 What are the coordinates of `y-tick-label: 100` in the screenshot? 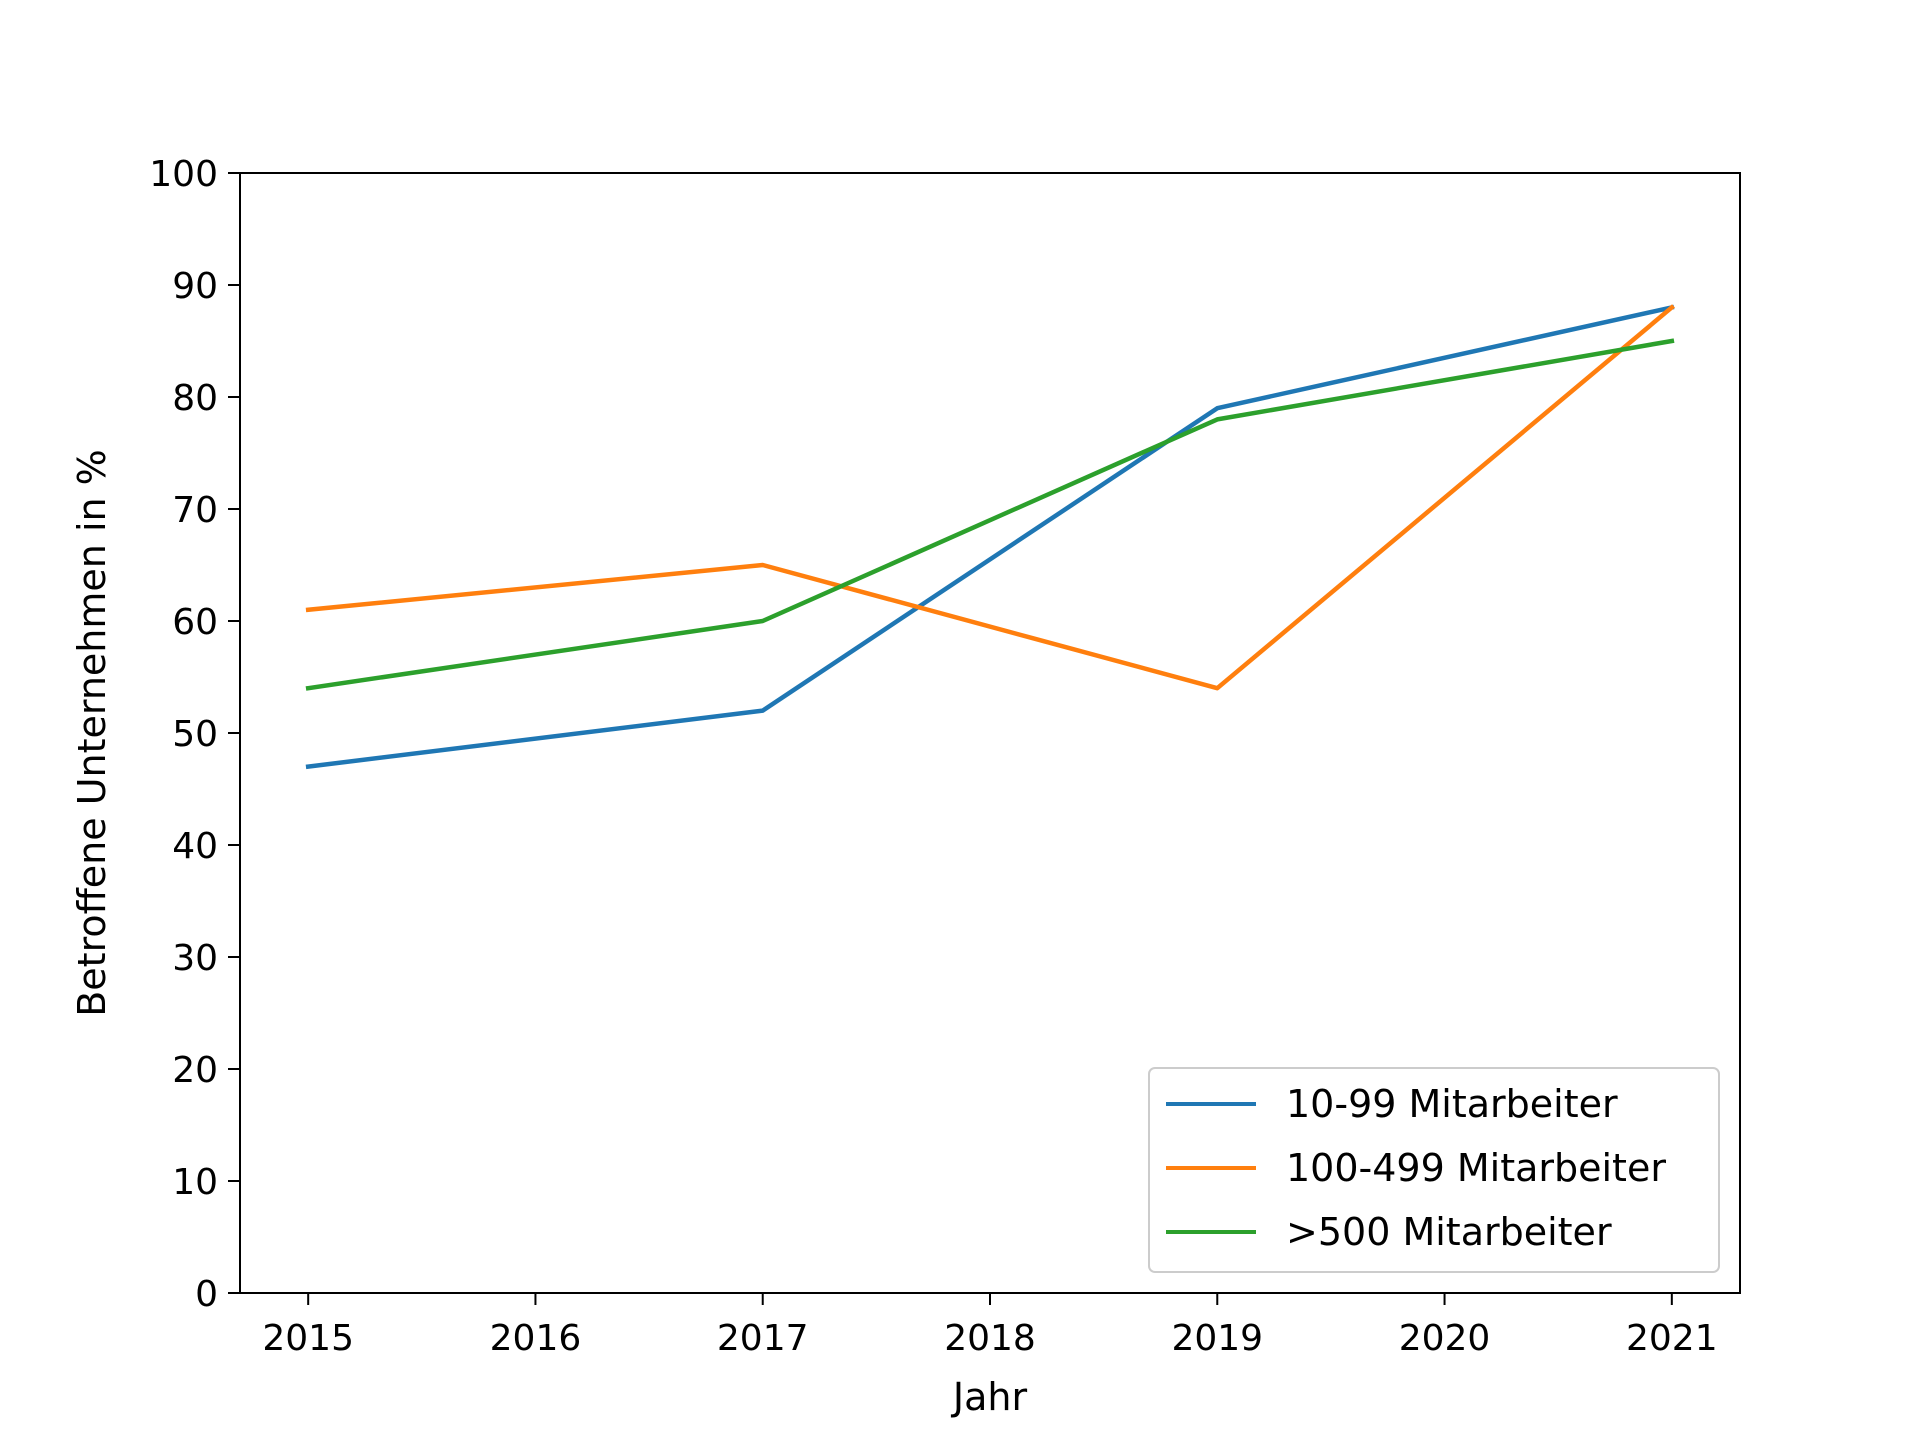 It's located at (183, 174).